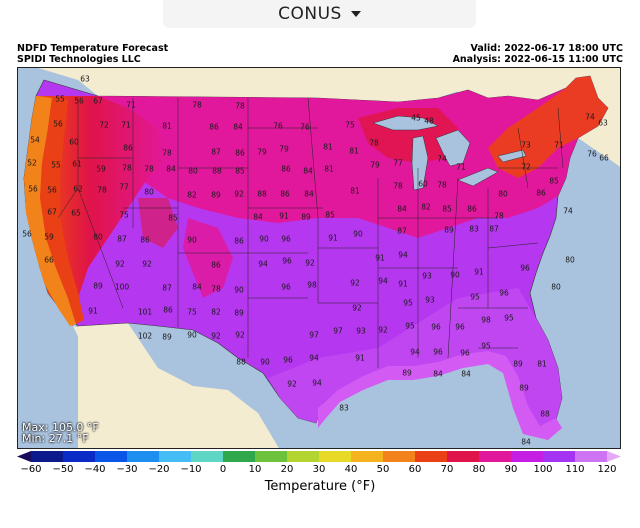  What do you see at coordinates (330, 215) in the screenshot?
I see `temperature-value: 85` at bounding box center [330, 215].